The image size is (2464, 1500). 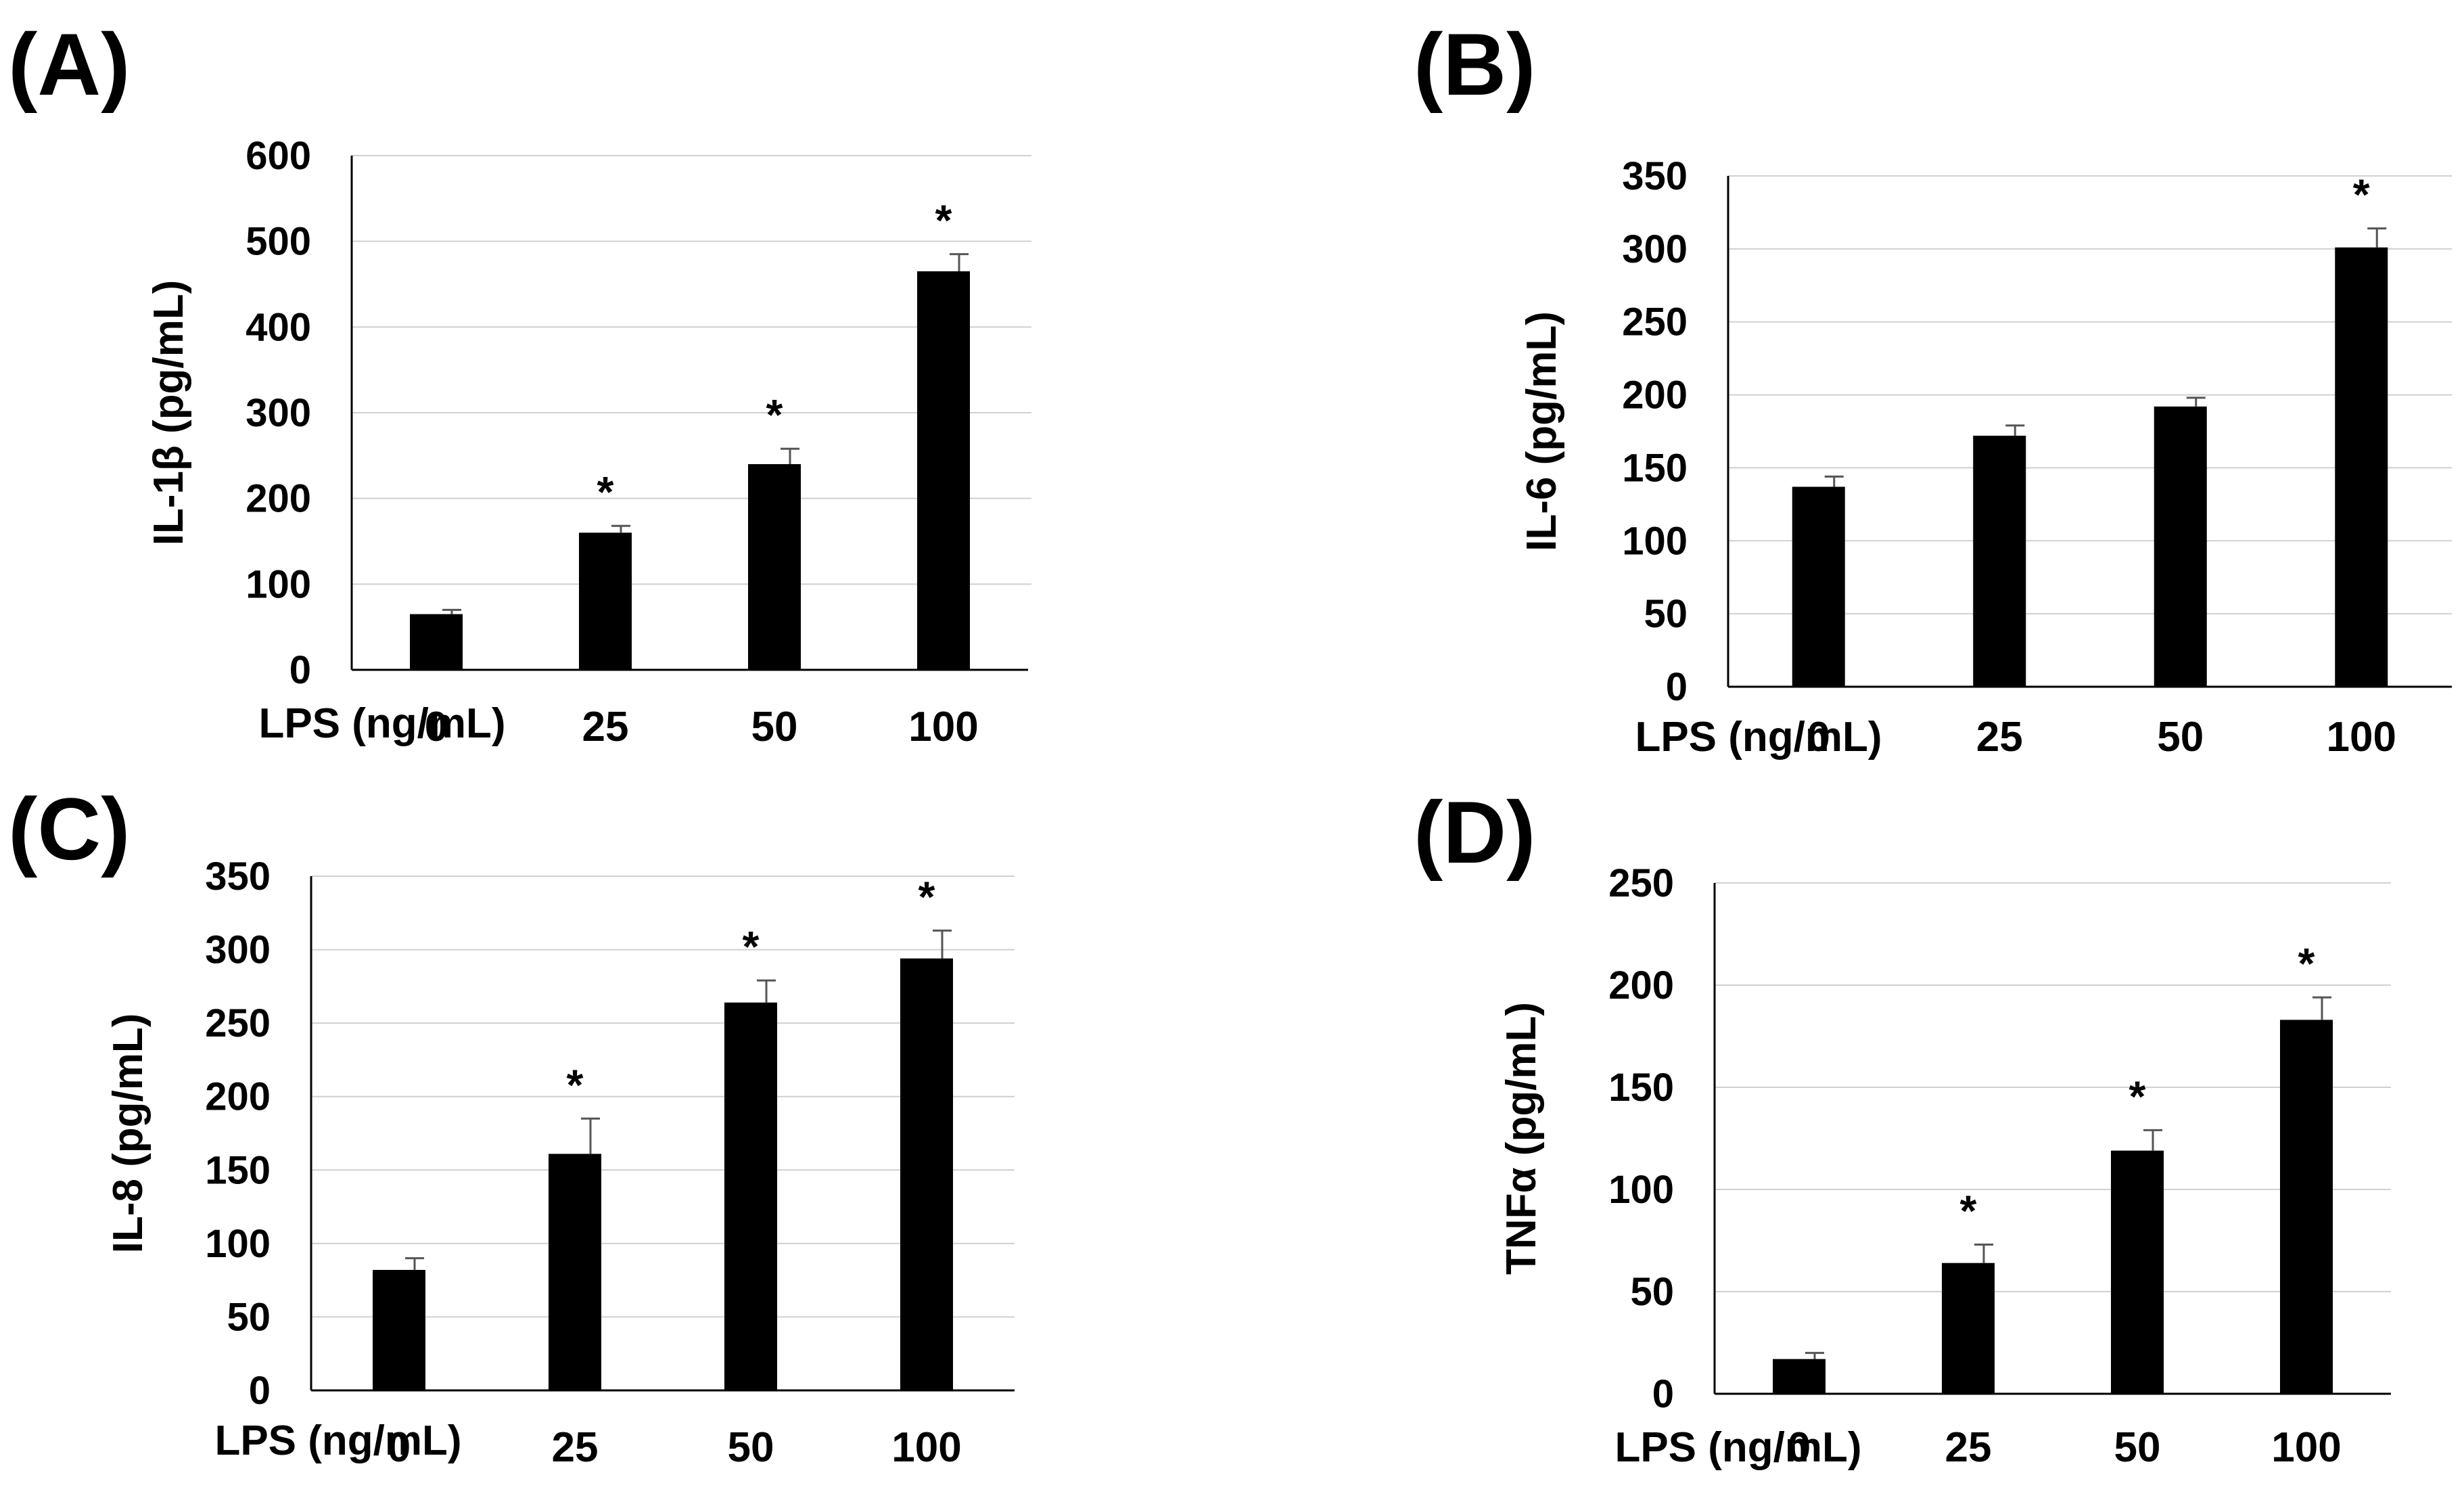 What do you see at coordinates (1475, 832) in the screenshot?
I see `panel-label: (D)` at bounding box center [1475, 832].